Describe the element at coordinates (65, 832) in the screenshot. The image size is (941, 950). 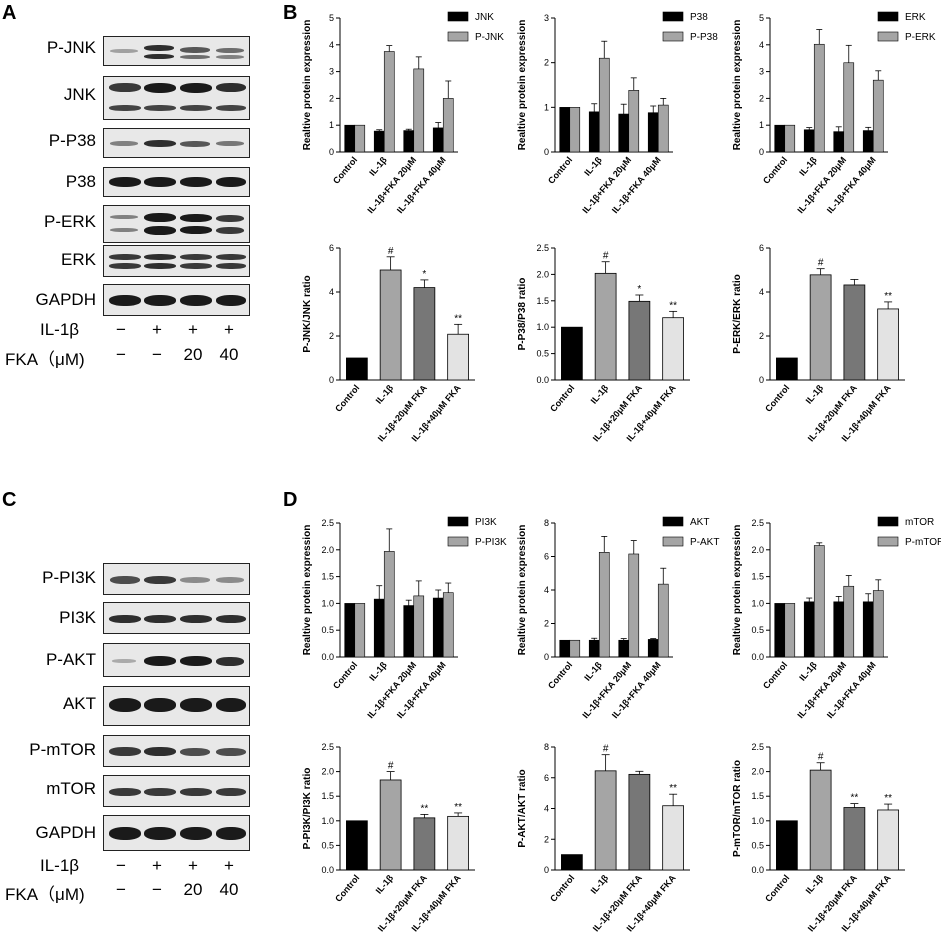
I see `blot-label: GAPDH` at that location.